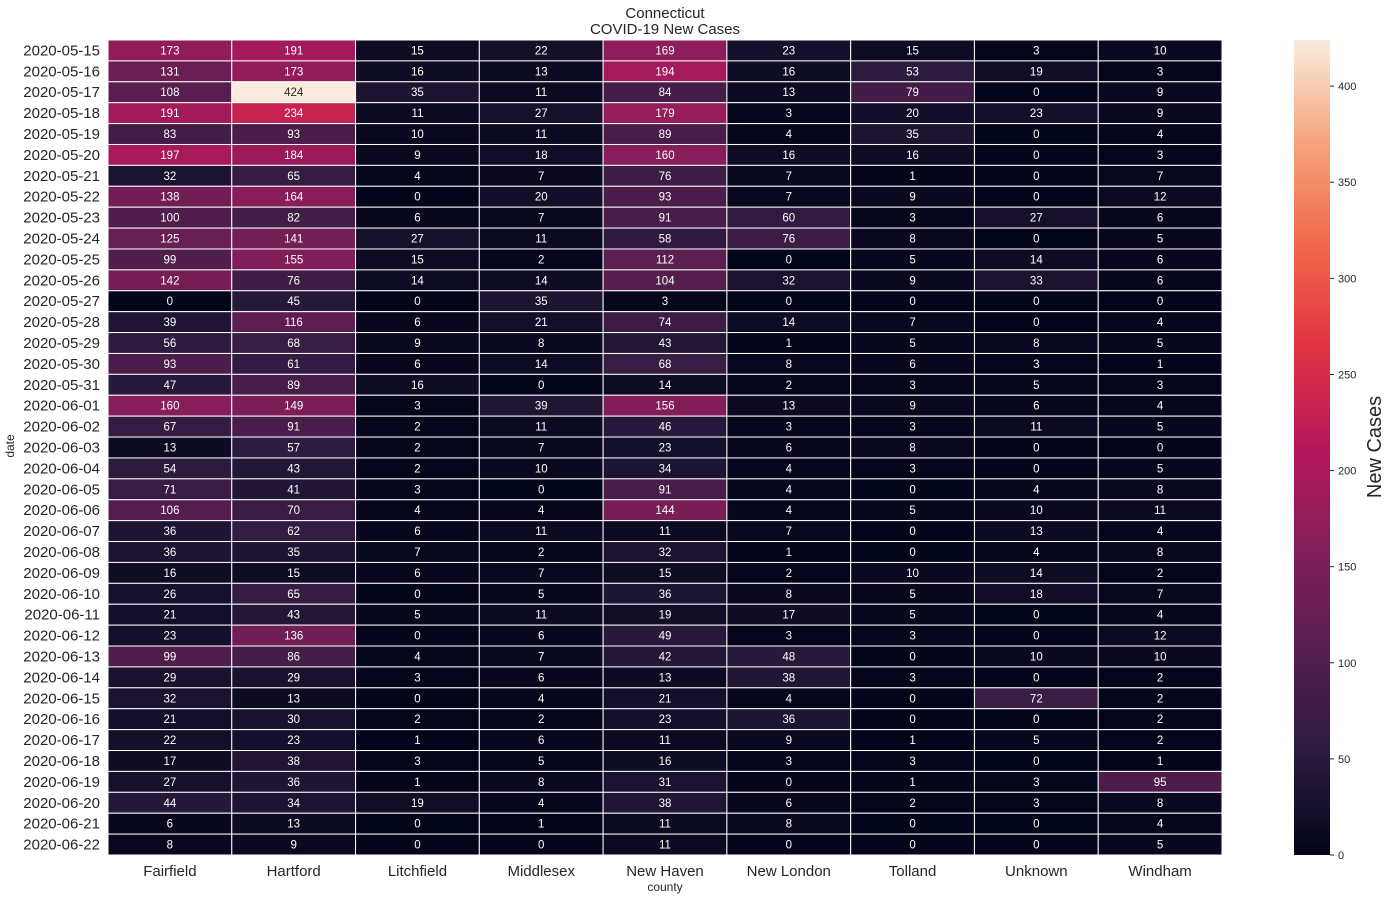 The height and width of the screenshot is (900, 1391). Describe the element at coordinates (665, 93) in the screenshot. I see `cell-value-label: 84` at that location.